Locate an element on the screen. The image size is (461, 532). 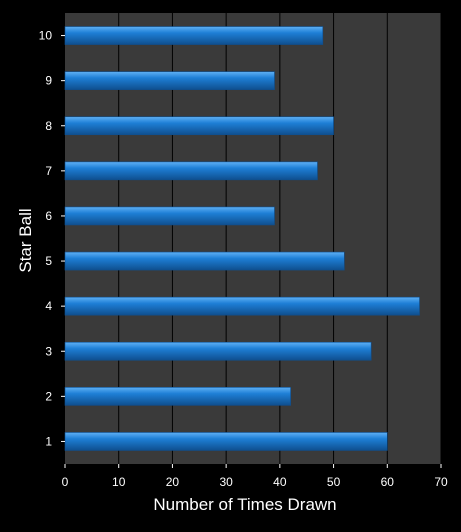
y-tick-label-5: 5 is located at coordinates (48, 261).